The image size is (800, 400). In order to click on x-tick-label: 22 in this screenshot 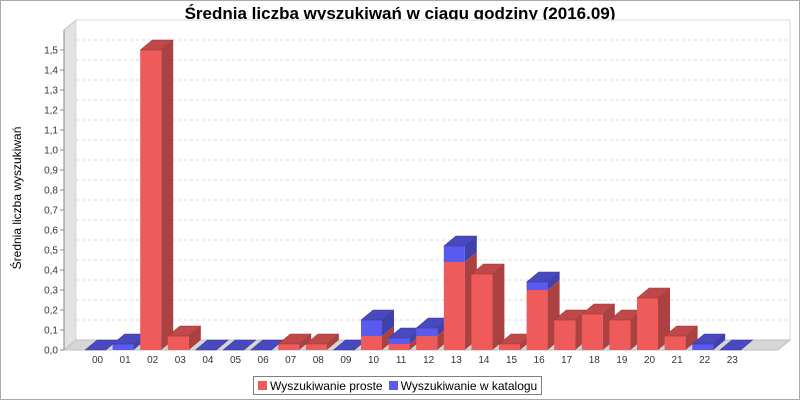, I will do `click(705, 360)`.